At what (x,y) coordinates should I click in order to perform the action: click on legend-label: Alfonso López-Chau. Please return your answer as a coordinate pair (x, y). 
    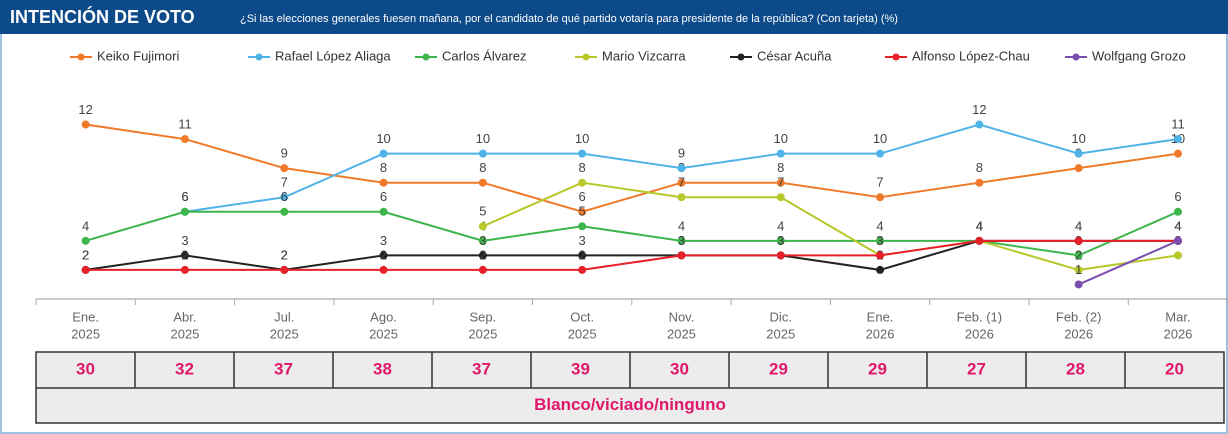
    Looking at the image, I should click on (971, 55).